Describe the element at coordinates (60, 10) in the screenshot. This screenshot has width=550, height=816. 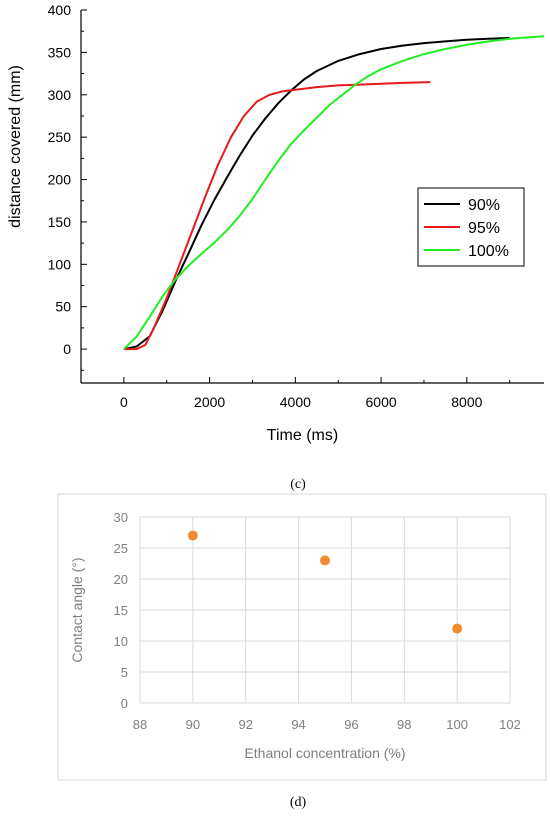
I see `y-tick-label: 400` at that location.